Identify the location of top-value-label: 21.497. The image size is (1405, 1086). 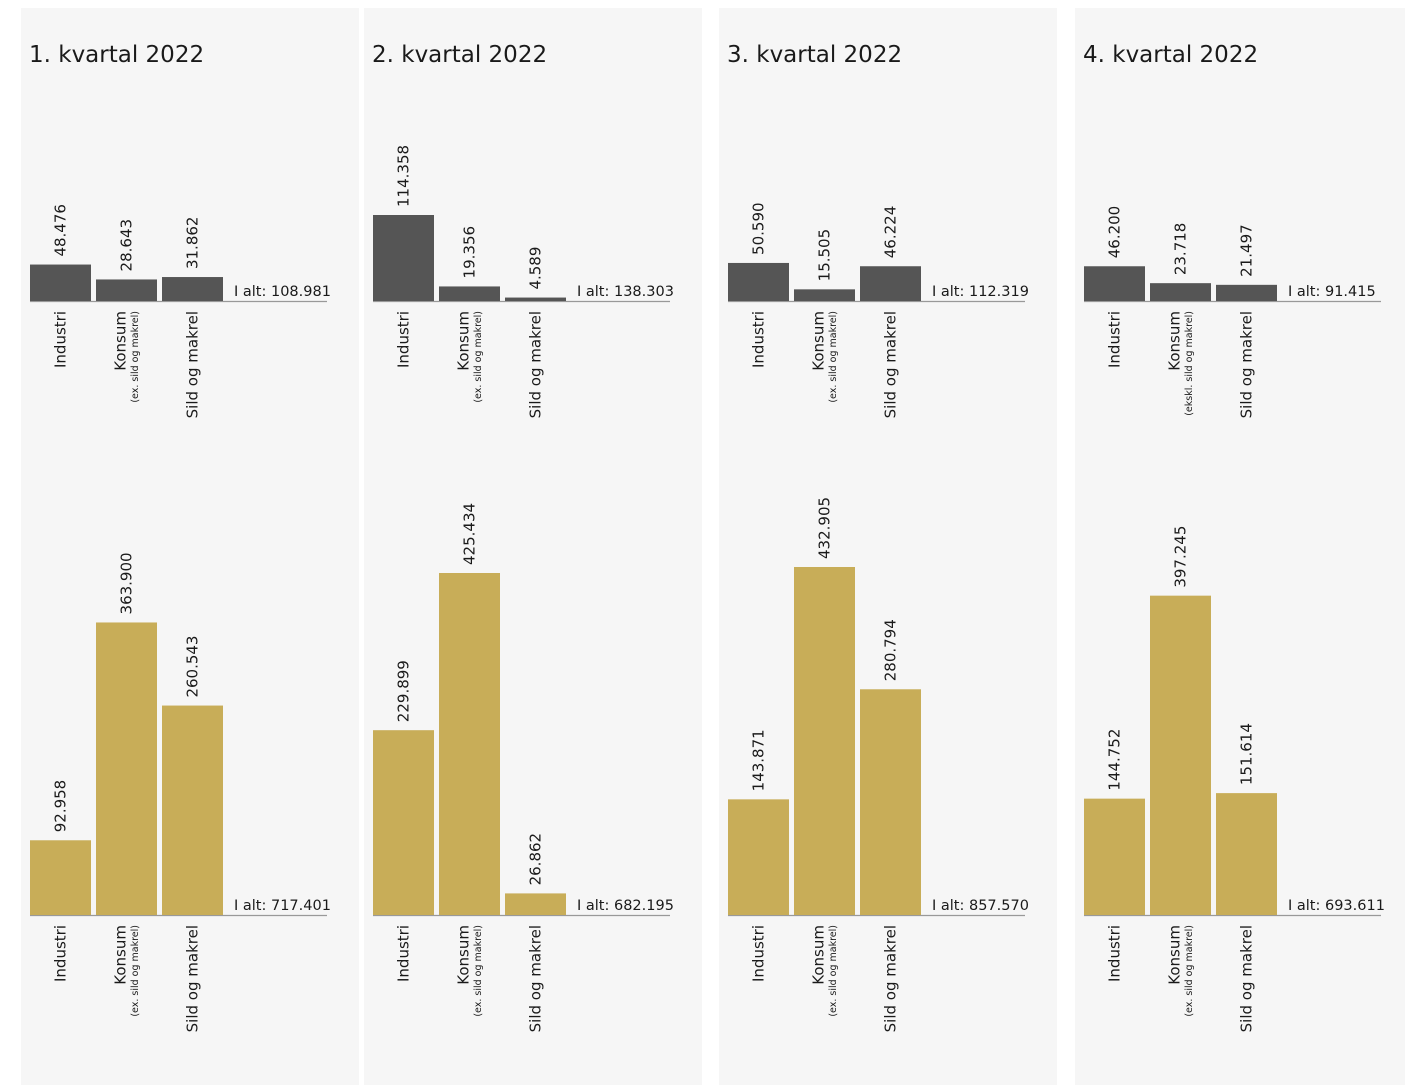
(1247, 250).